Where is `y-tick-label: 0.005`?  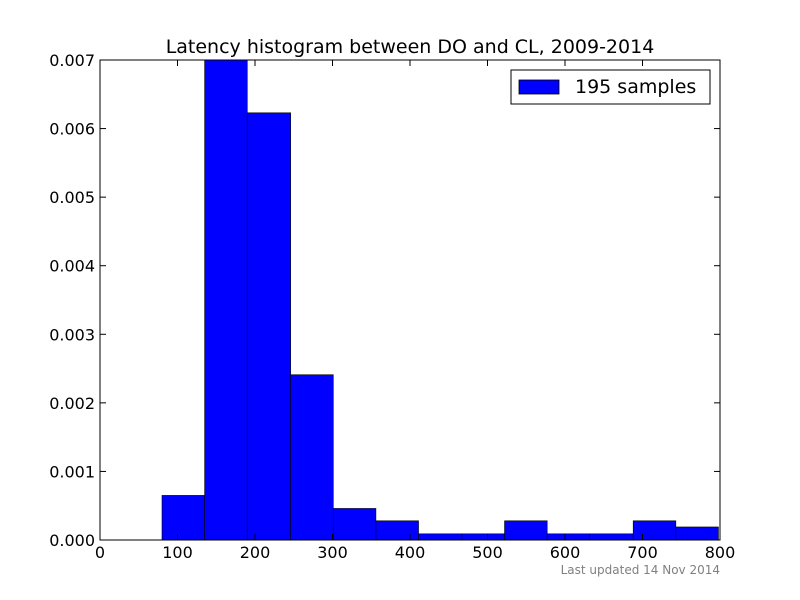
y-tick-label: 0.005 is located at coordinates (72, 197).